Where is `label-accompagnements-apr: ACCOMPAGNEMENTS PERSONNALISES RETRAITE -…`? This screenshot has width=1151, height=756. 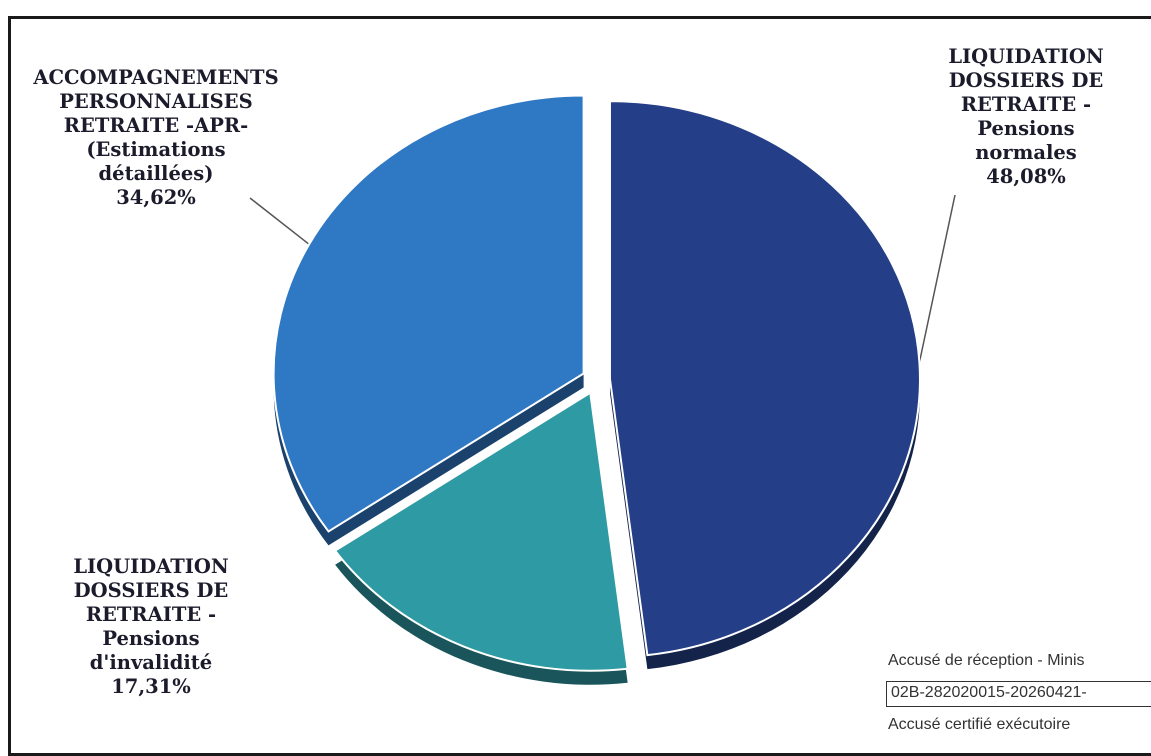 label-accompagnements-apr: ACCOMPAGNEMENTS PERSONNALISES RETRAITE -… is located at coordinates (156, 138).